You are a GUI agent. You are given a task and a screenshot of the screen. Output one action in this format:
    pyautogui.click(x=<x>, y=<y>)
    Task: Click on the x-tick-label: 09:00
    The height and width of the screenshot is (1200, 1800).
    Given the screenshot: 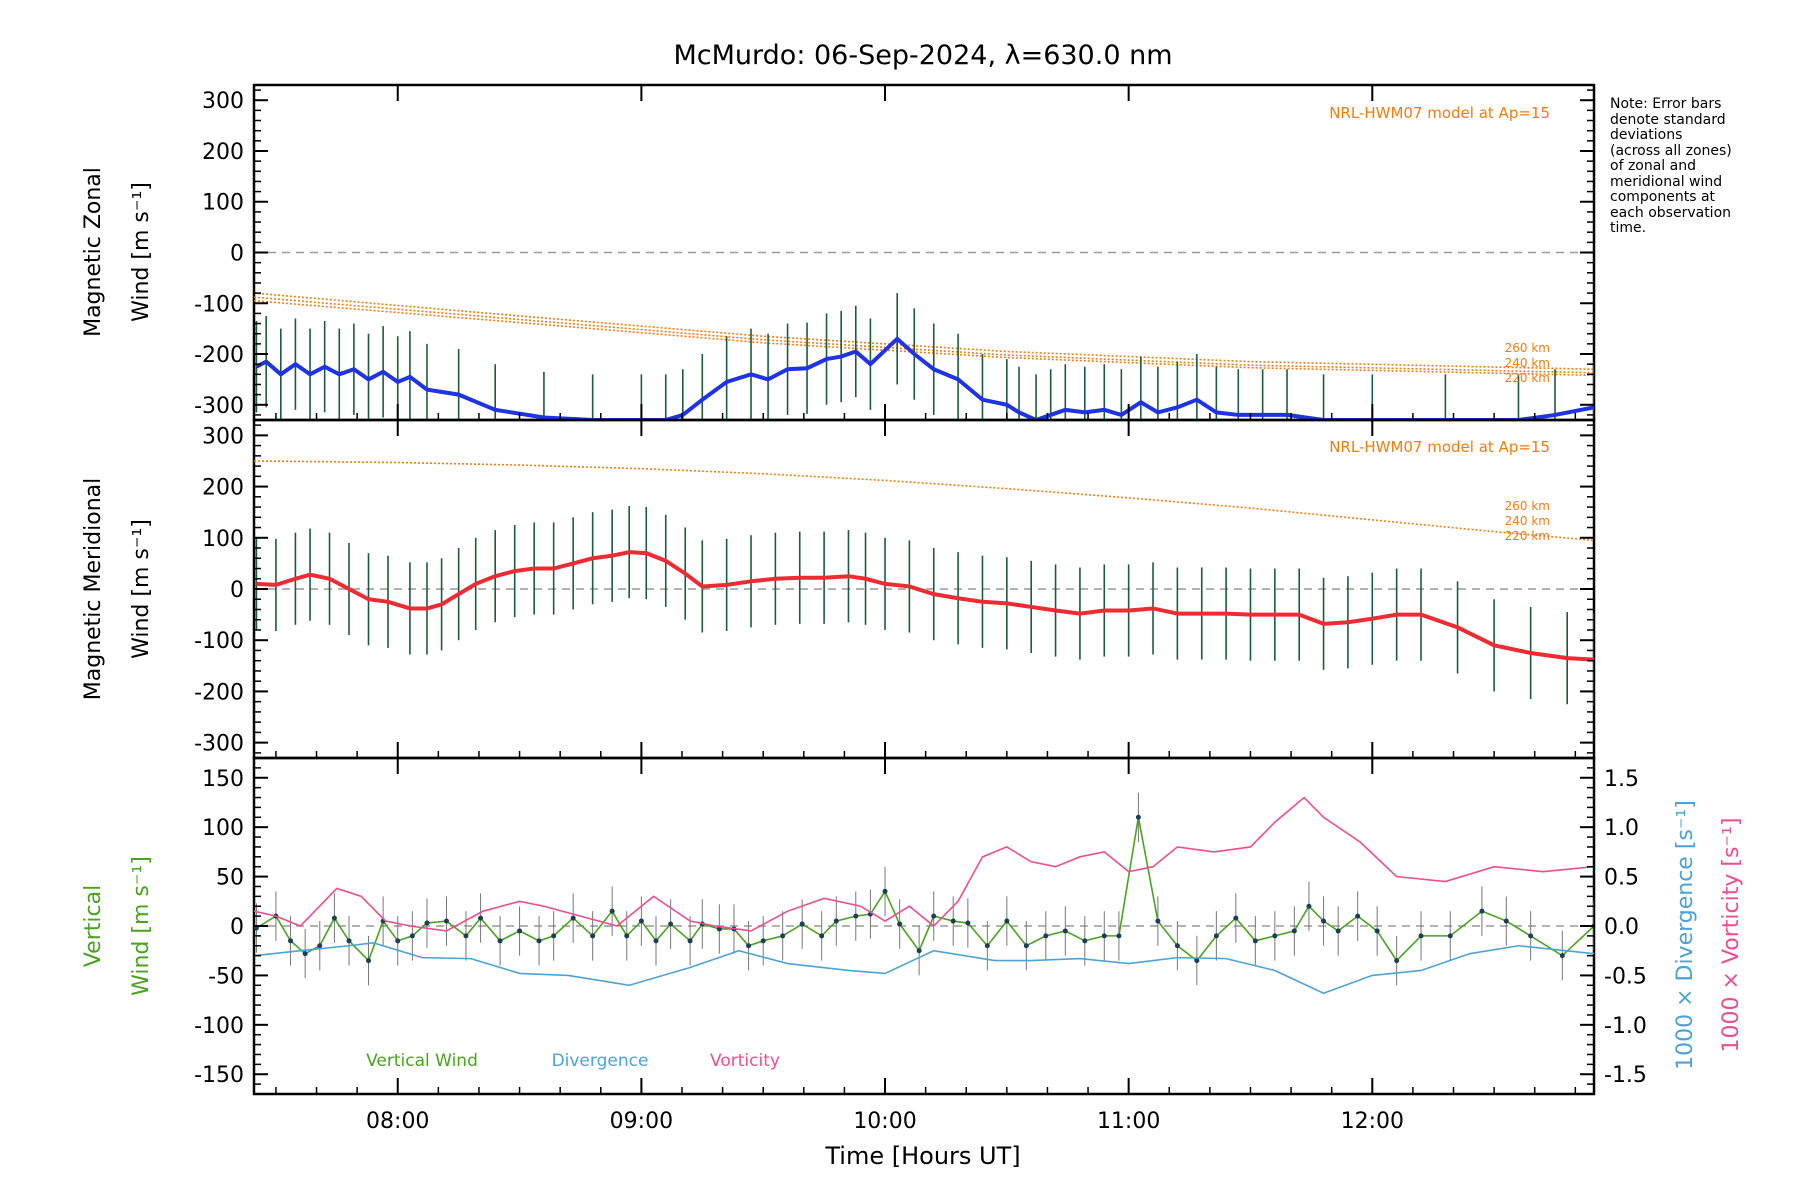 What is the action you would take?
    pyautogui.click(x=641, y=1121)
    